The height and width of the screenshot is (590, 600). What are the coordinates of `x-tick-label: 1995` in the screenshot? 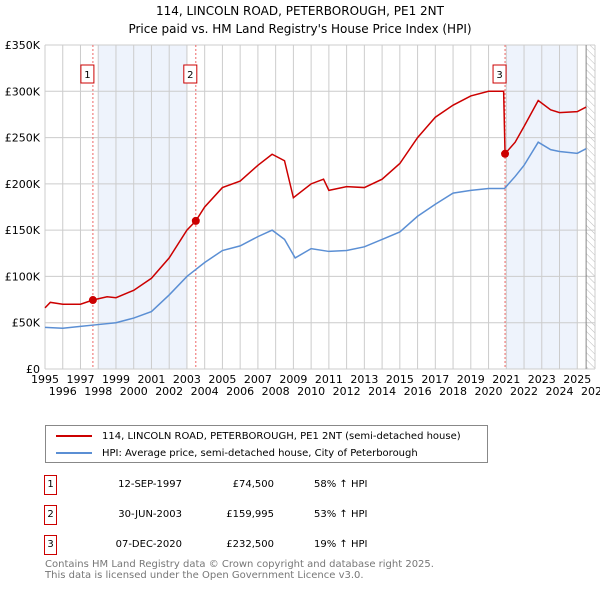 It's located at (45, 379).